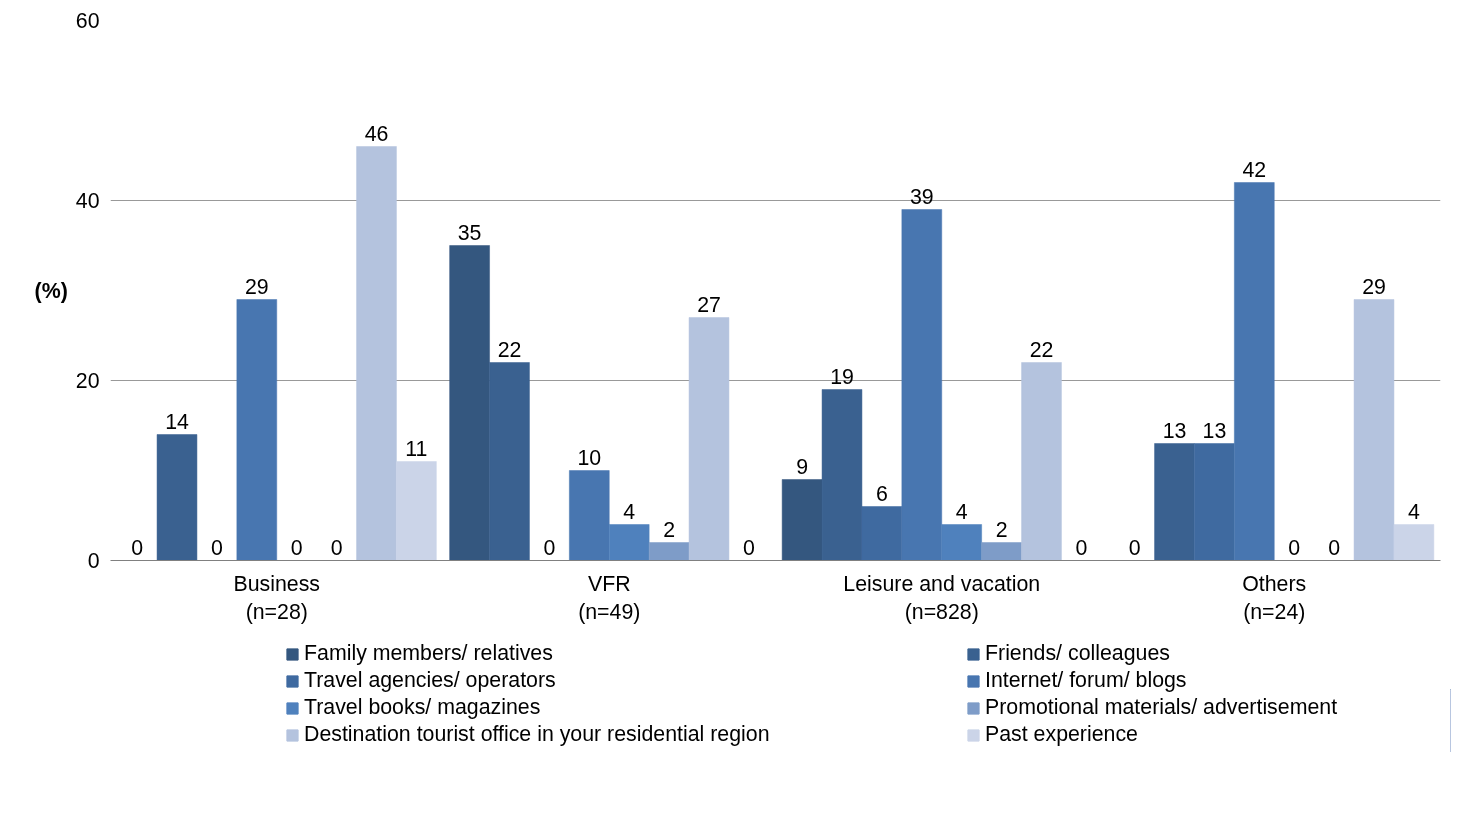 This screenshot has width=1479, height=817. What do you see at coordinates (87, 201) in the screenshot?
I see `y-tick-label: 40` at bounding box center [87, 201].